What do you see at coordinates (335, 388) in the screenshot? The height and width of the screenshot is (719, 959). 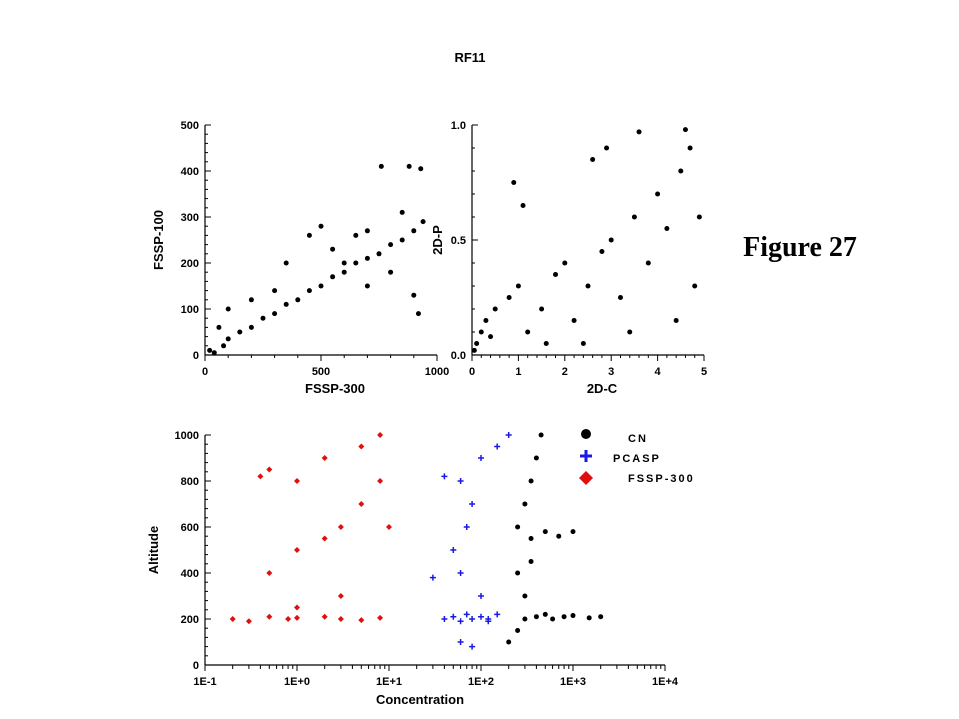 I see `p1-xlabel: FSSP-300` at bounding box center [335, 388].